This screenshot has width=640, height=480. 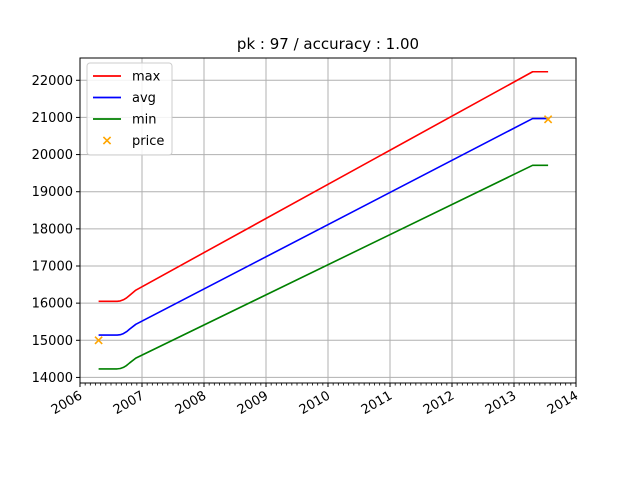 What do you see at coordinates (125, 120) in the screenshot?
I see `legend-entry-min: min` at bounding box center [125, 120].